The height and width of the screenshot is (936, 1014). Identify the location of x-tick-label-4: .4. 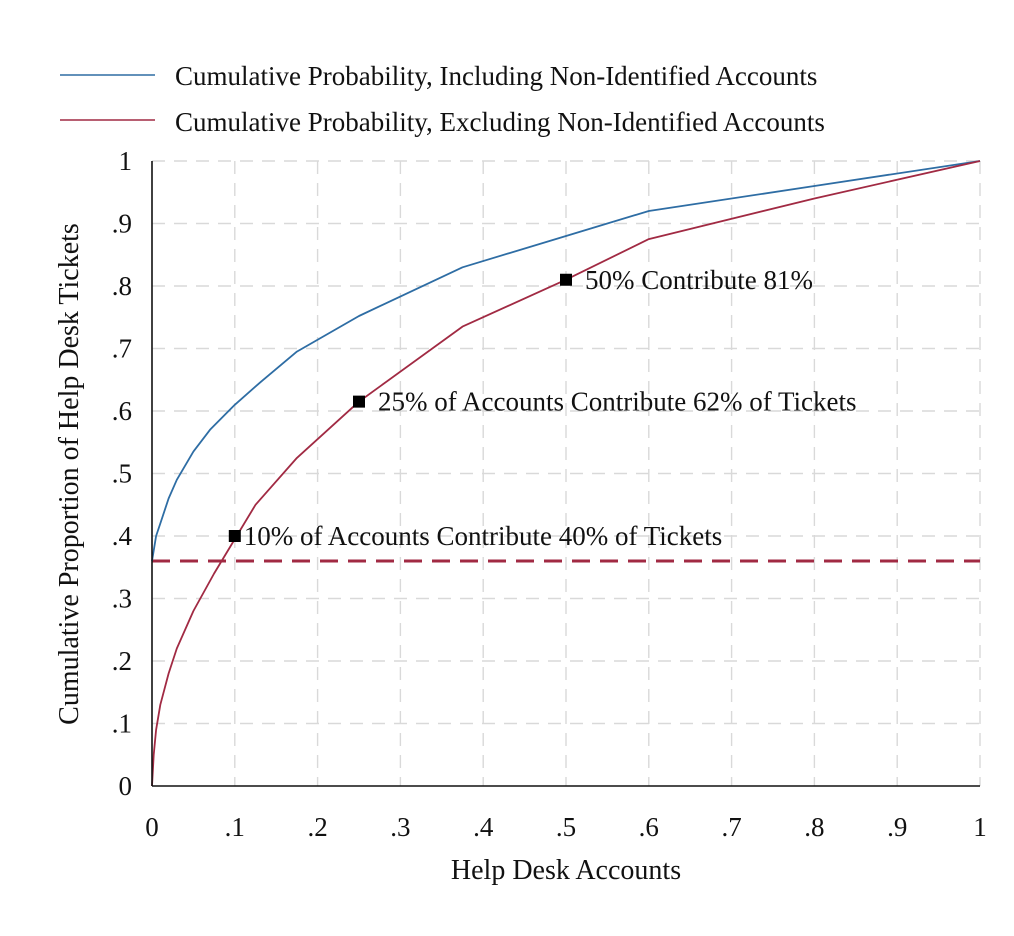
(483, 827).